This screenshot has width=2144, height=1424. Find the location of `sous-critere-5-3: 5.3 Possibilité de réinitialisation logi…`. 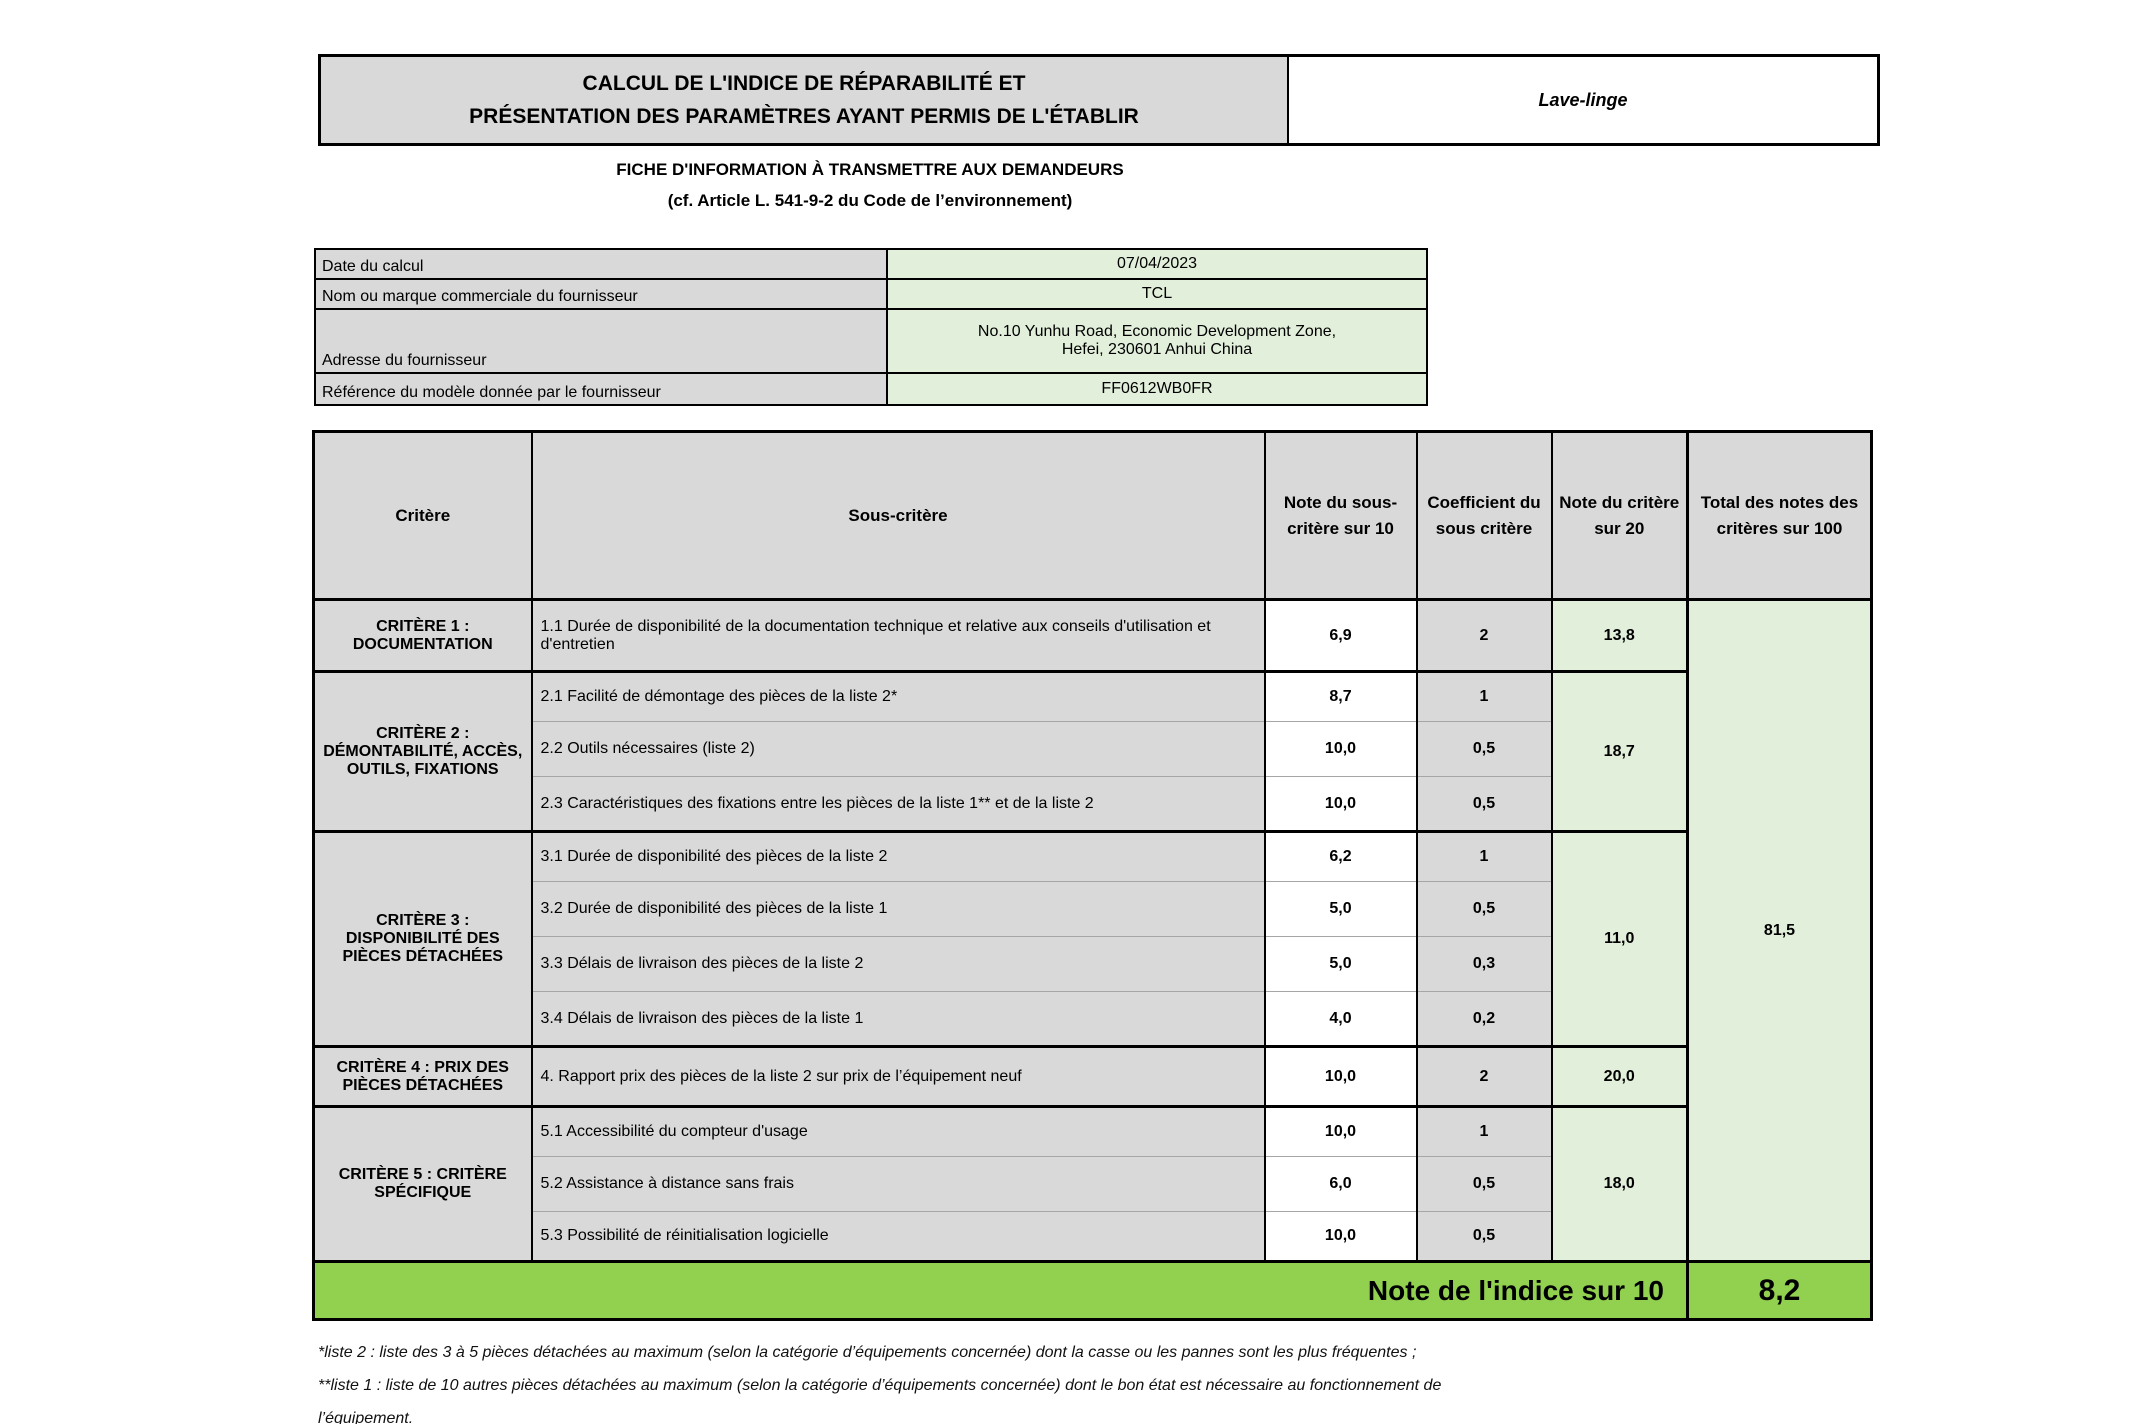

sous-critere-5-3: 5.3 Possibilité de réinitialisation logi… is located at coordinates (898, 1236).